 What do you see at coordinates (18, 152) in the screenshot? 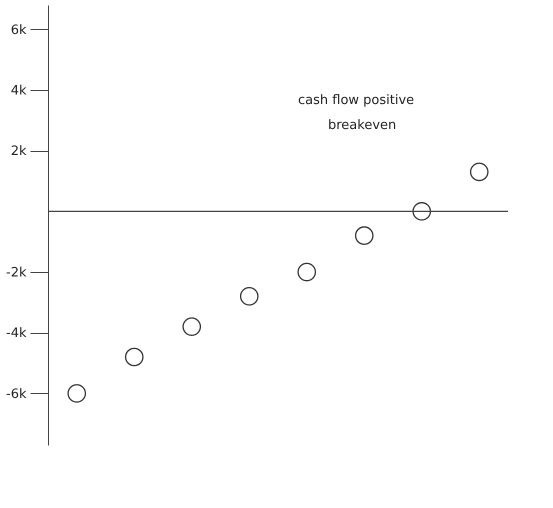
I see `y-tick-label: 2k` at bounding box center [18, 152].